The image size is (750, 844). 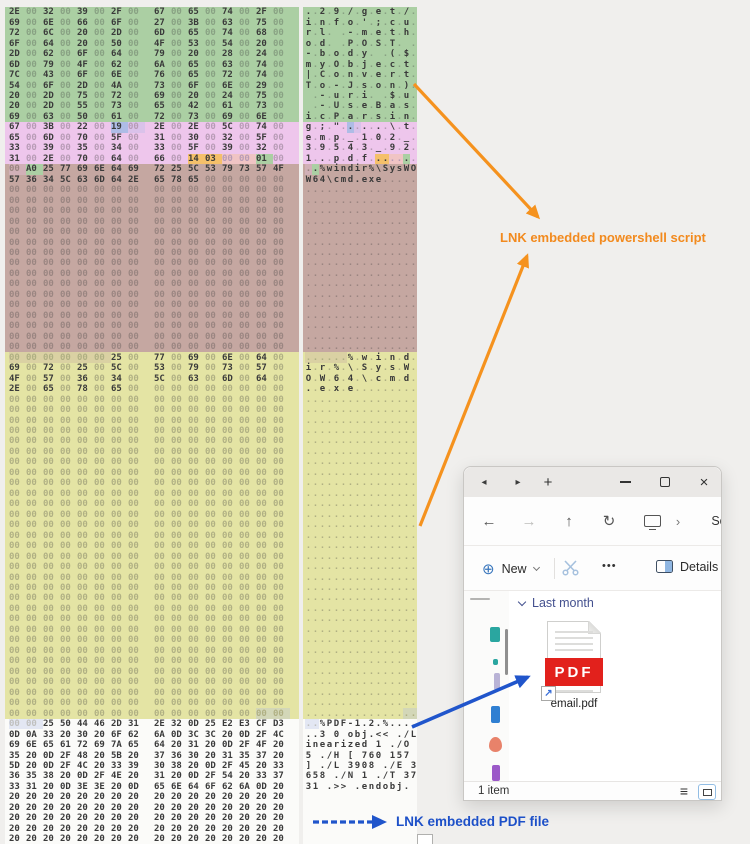 What do you see at coordinates (592, 790) in the screenshot?
I see `explorer-statusbar: 1 item ≡` at bounding box center [592, 790].